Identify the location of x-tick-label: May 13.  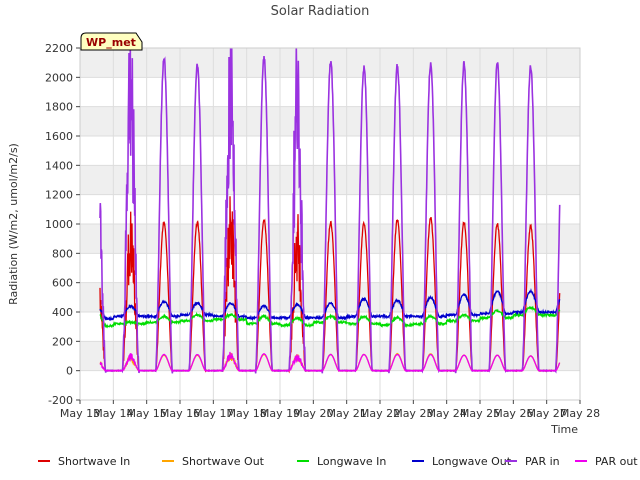
(80, 413).